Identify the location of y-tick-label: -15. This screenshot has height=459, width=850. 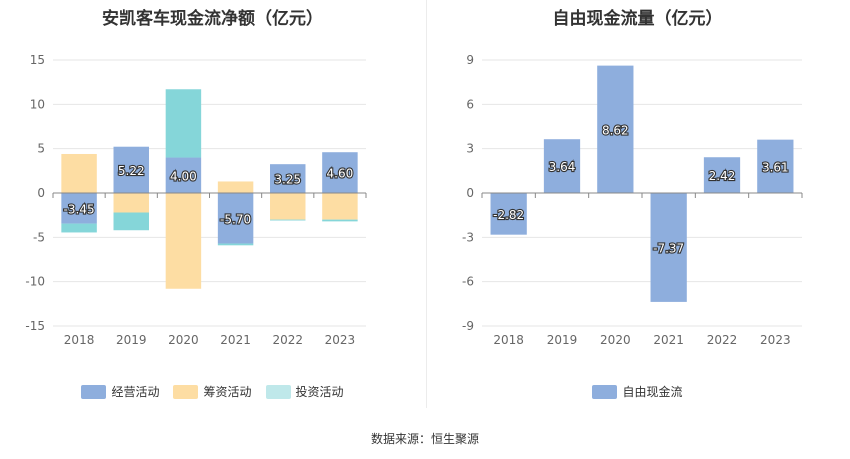
(35, 326).